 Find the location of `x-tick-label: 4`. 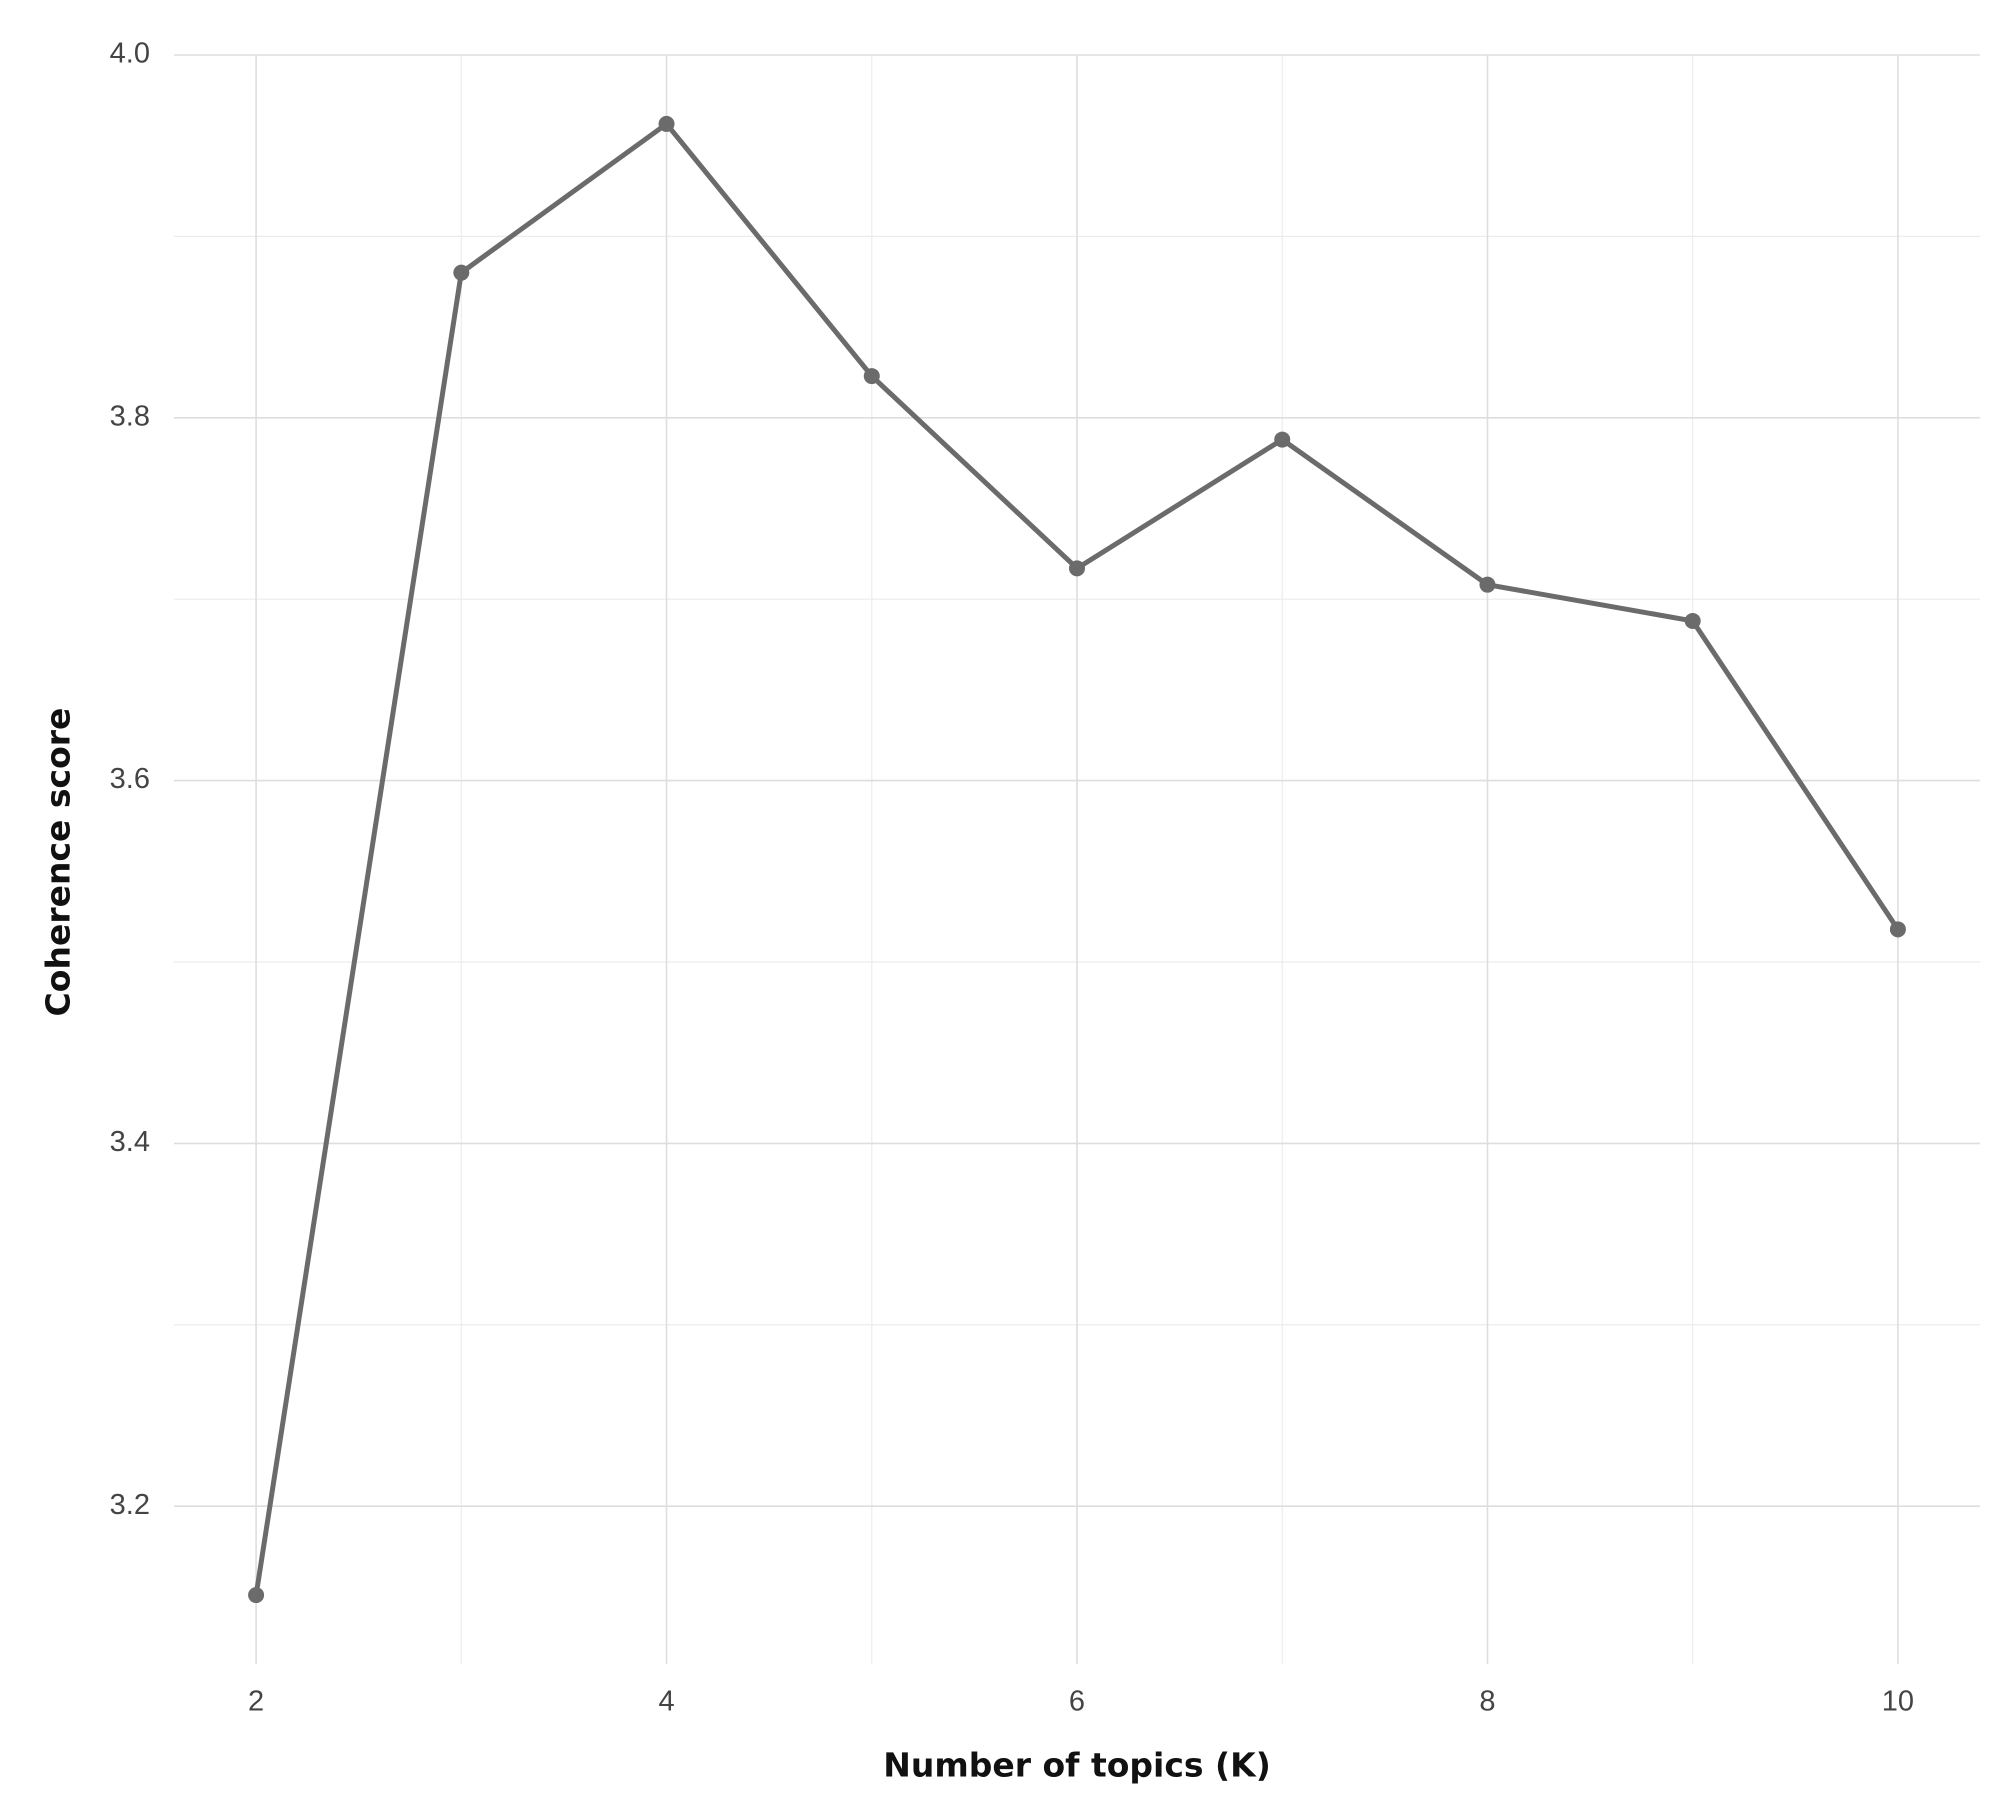

x-tick-label: 4 is located at coordinates (666, 1702).